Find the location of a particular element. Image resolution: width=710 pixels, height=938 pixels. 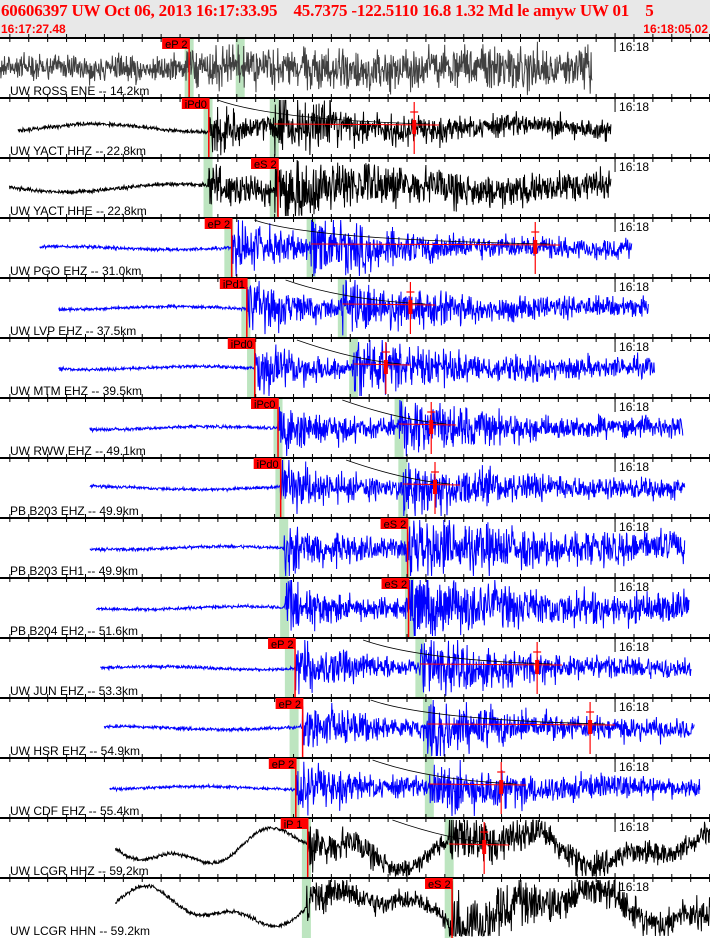

station-label: UW PGO EHZ -- 31.0km is located at coordinates (75, 271).